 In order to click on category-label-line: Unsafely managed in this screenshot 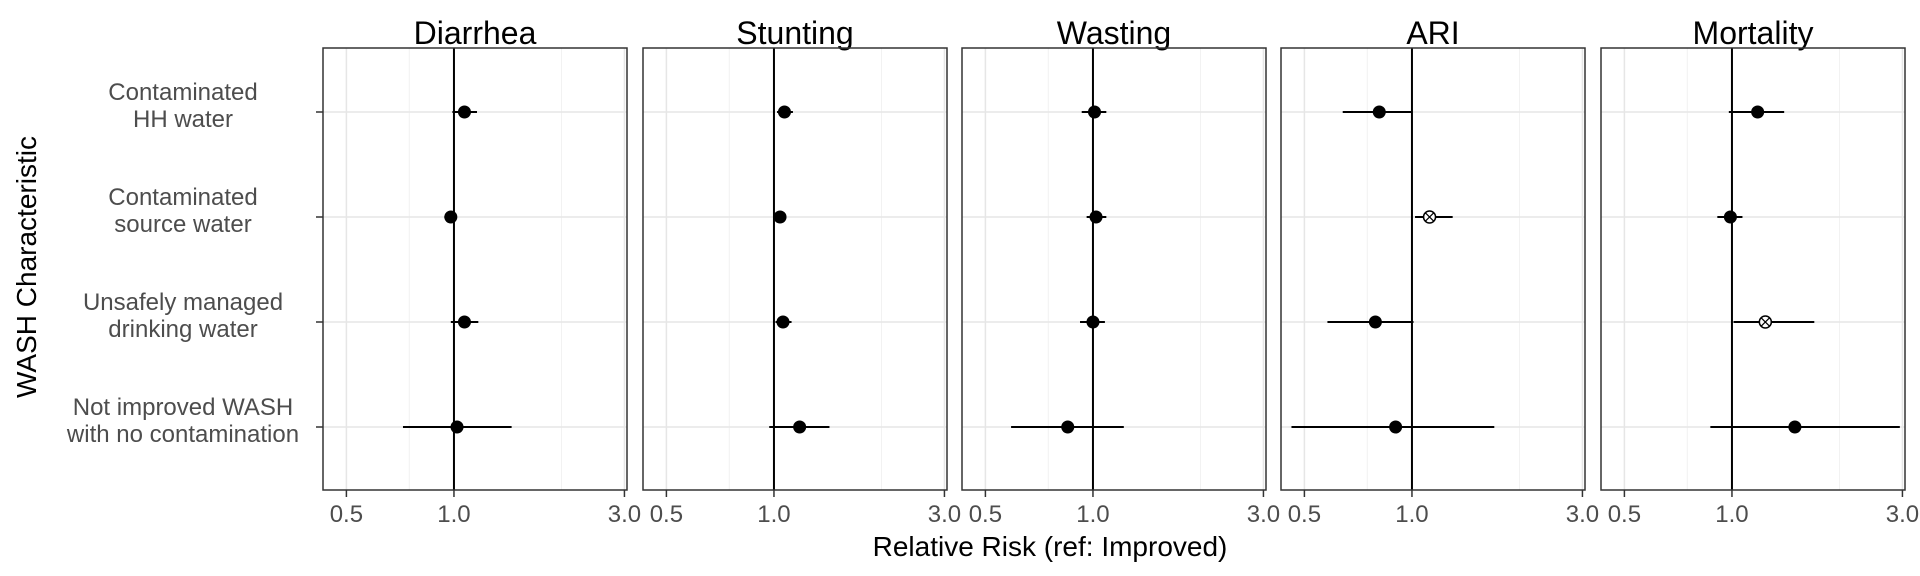, I will do `click(183, 302)`.